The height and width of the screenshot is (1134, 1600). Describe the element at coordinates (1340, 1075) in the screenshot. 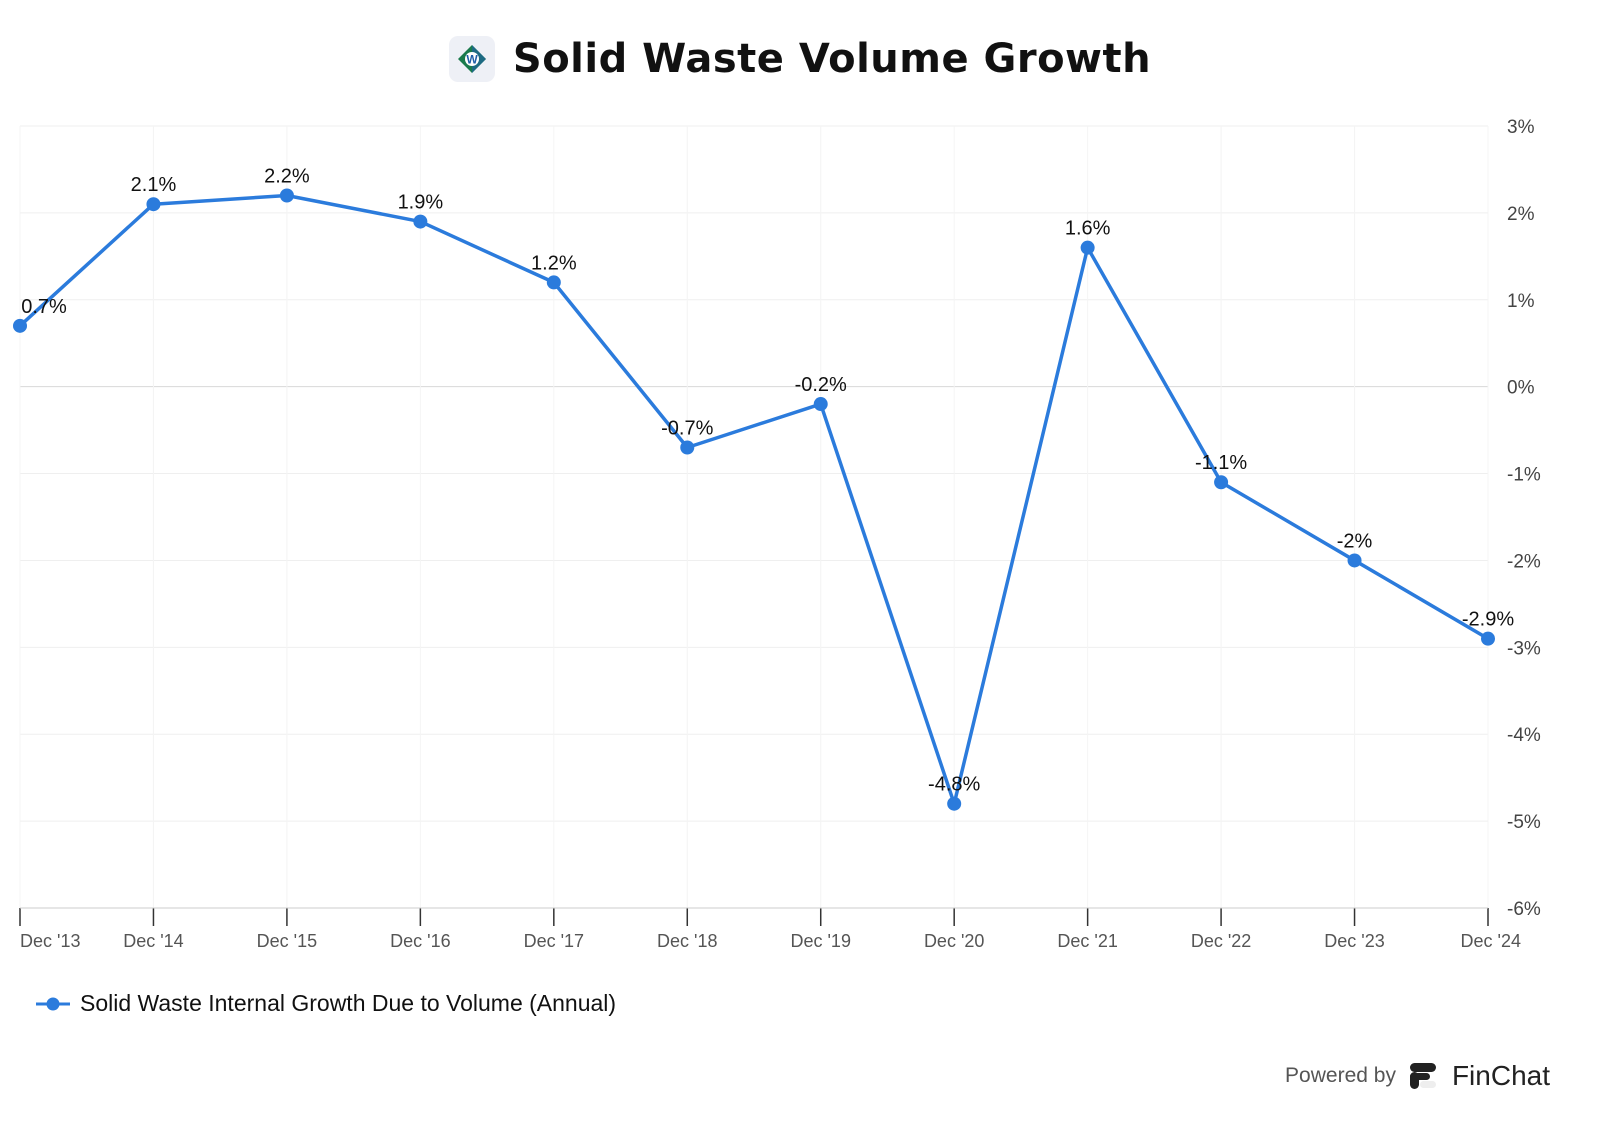

I see `powered-by-text: Powered by` at that location.